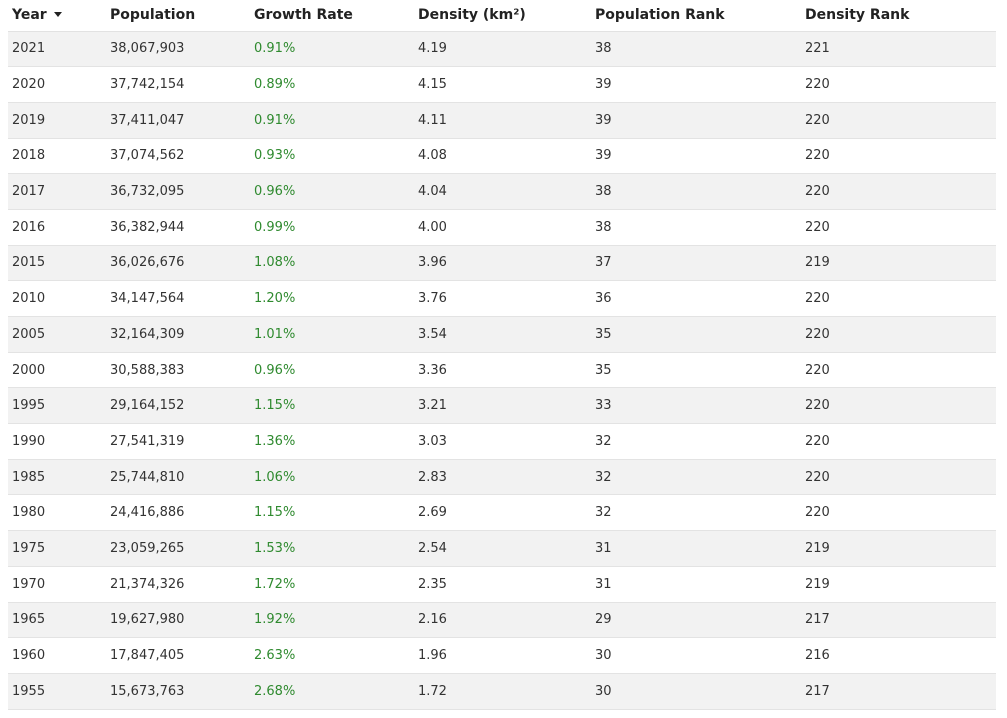  Describe the element at coordinates (29, 620) in the screenshot. I see `year-cell: 1965` at that location.